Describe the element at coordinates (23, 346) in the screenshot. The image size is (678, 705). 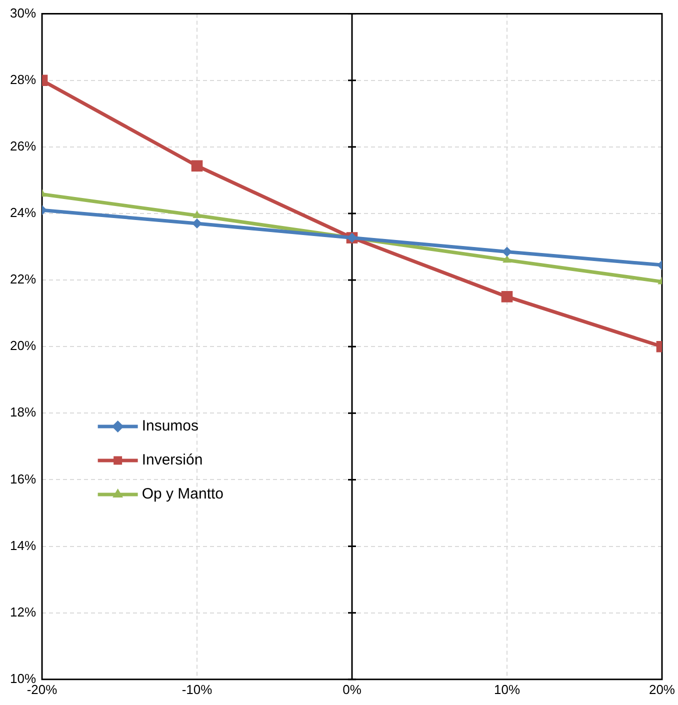
I see `y-tick-label: 20%` at that location.